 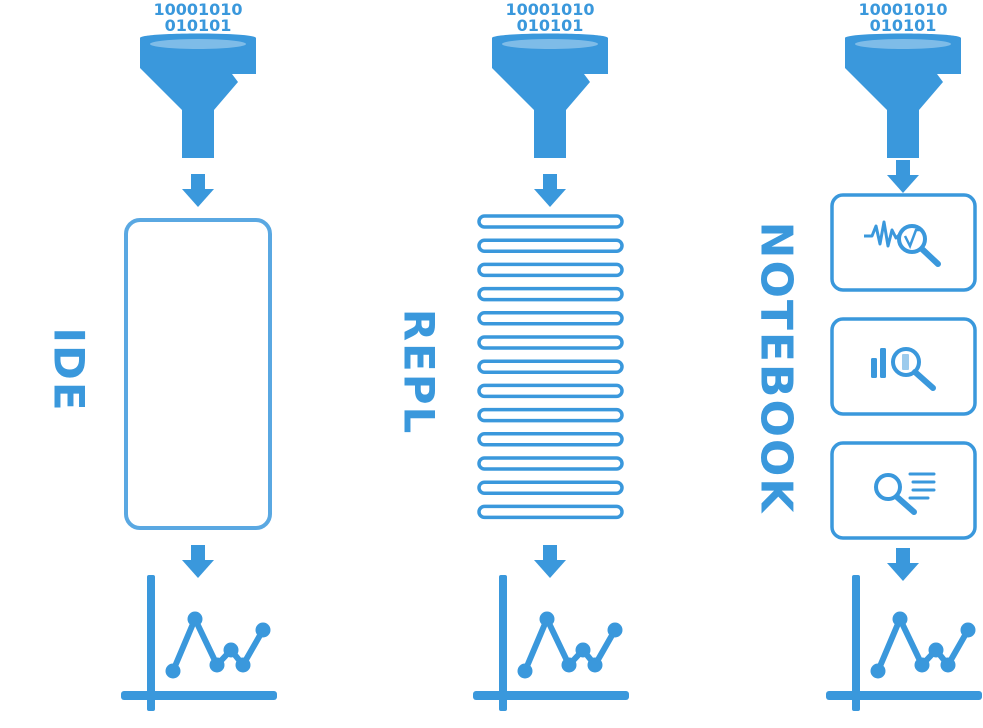 I want to click on wave-magnifier-icon, so click(x=902, y=243).